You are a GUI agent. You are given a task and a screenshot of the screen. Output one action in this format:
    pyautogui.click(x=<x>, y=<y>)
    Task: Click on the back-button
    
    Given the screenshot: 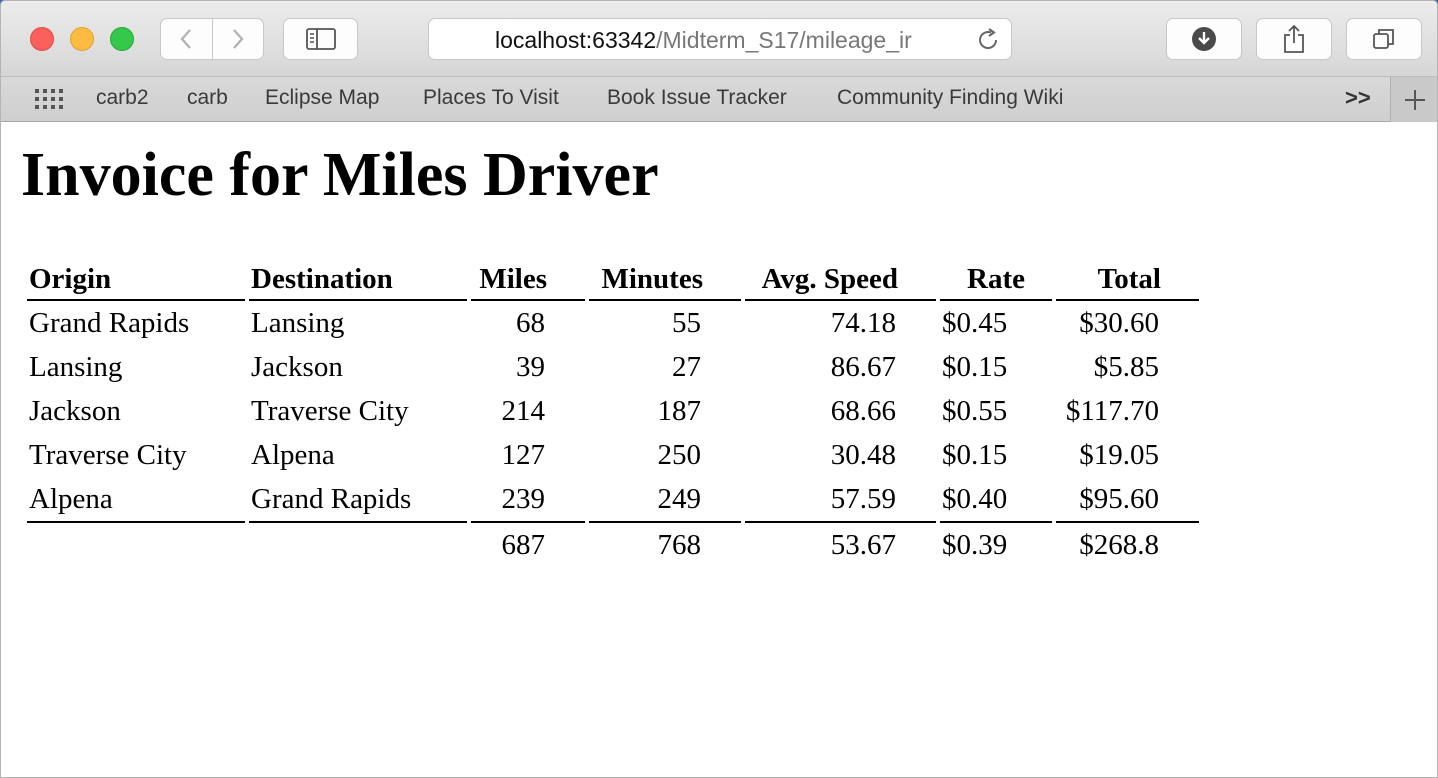 What is the action you would take?
    pyautogui.click(x=186, y=39)
    